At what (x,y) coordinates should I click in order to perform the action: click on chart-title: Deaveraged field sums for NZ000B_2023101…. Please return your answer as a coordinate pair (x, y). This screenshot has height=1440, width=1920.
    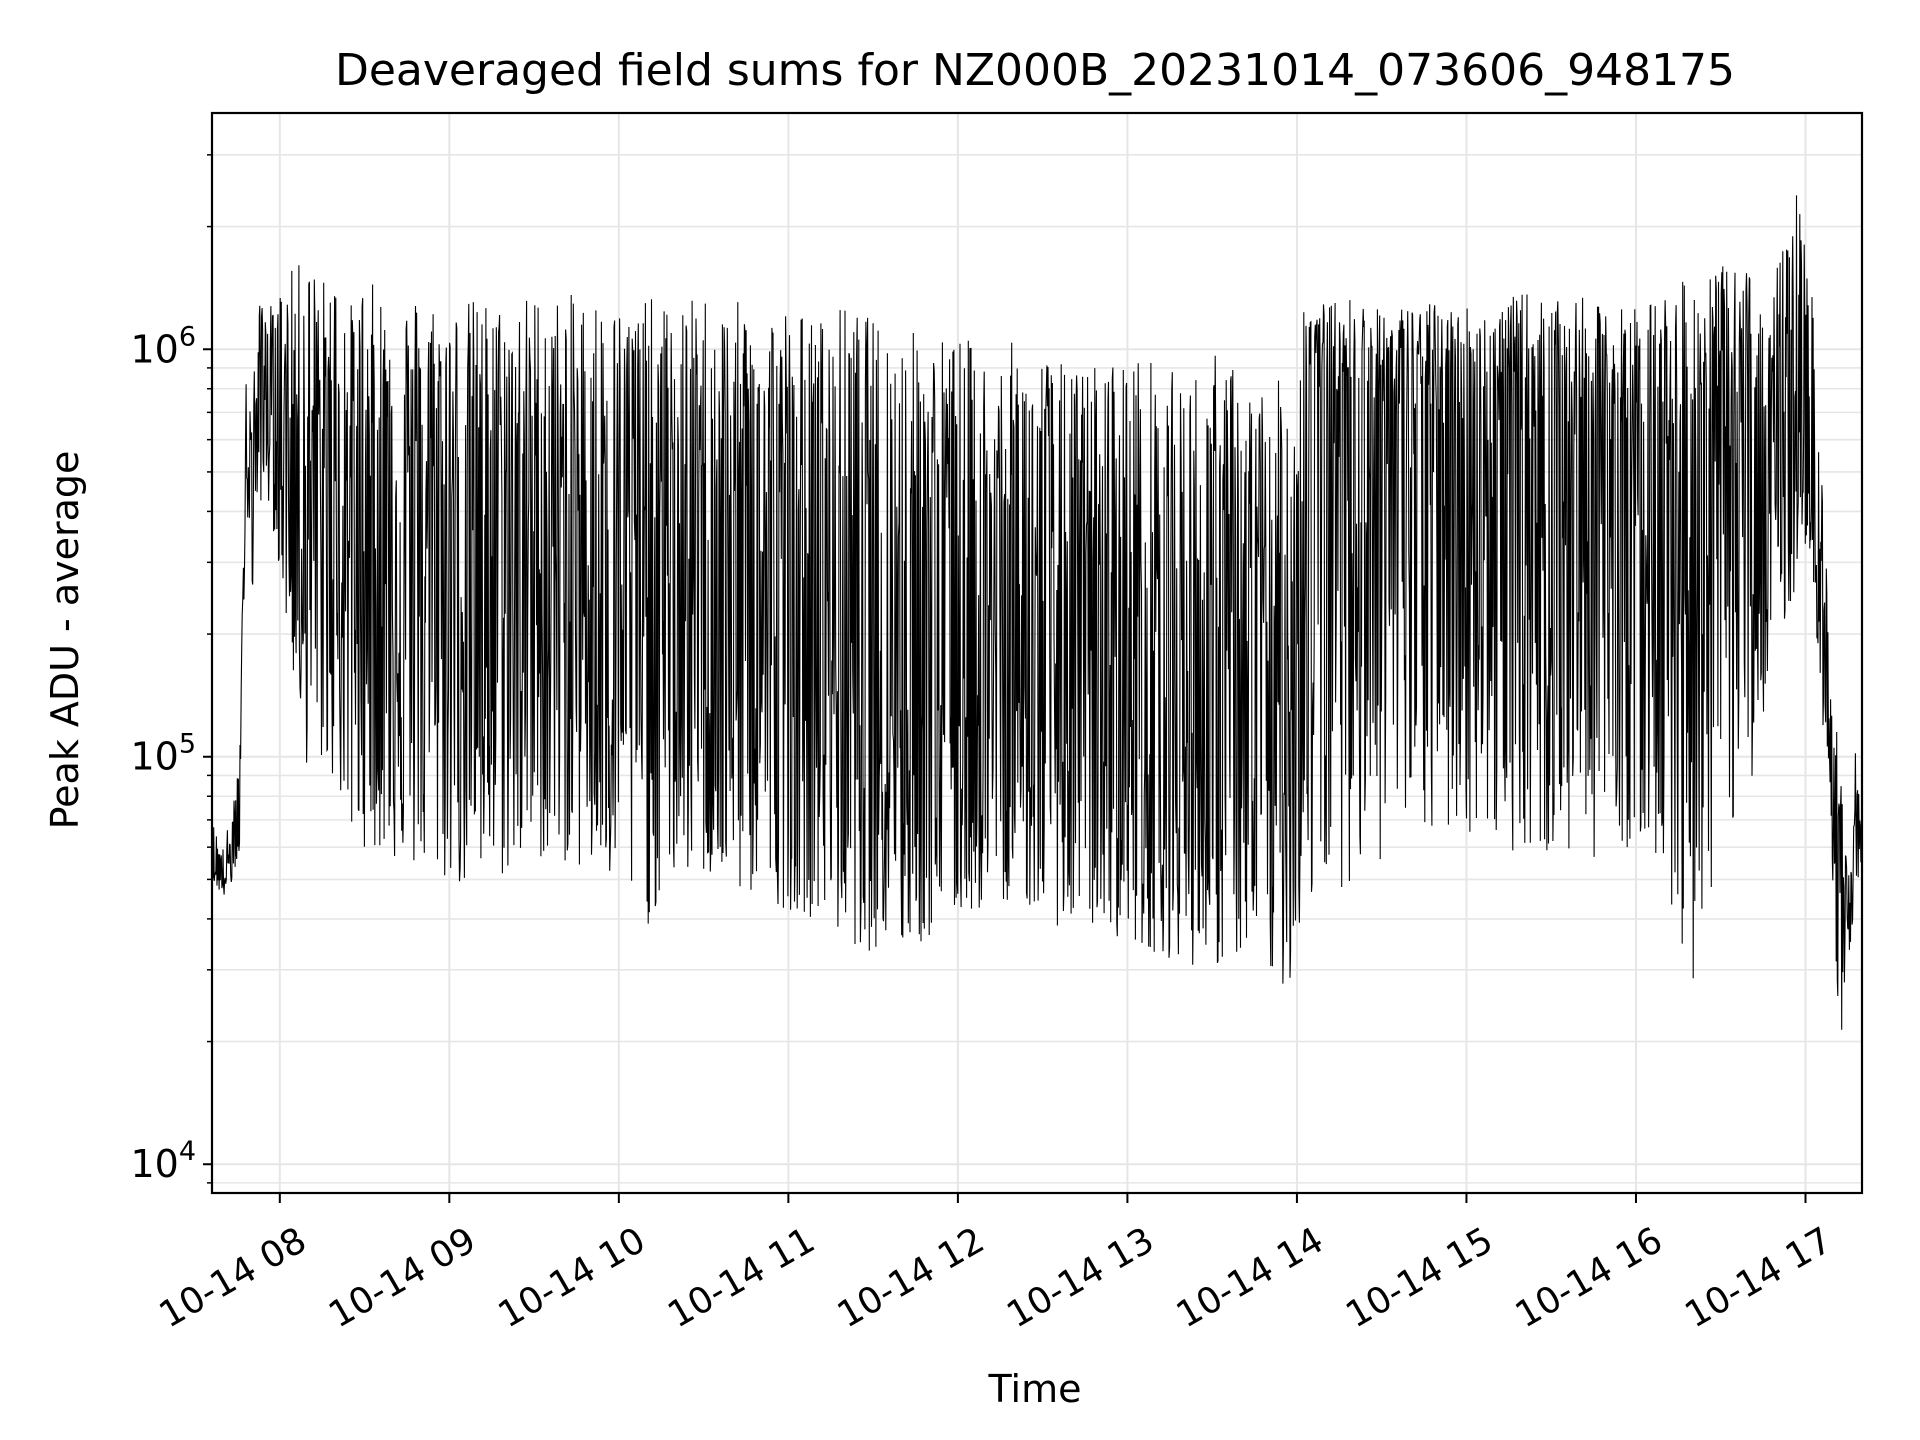
    Looking at the image, I should click on (1035, 70).